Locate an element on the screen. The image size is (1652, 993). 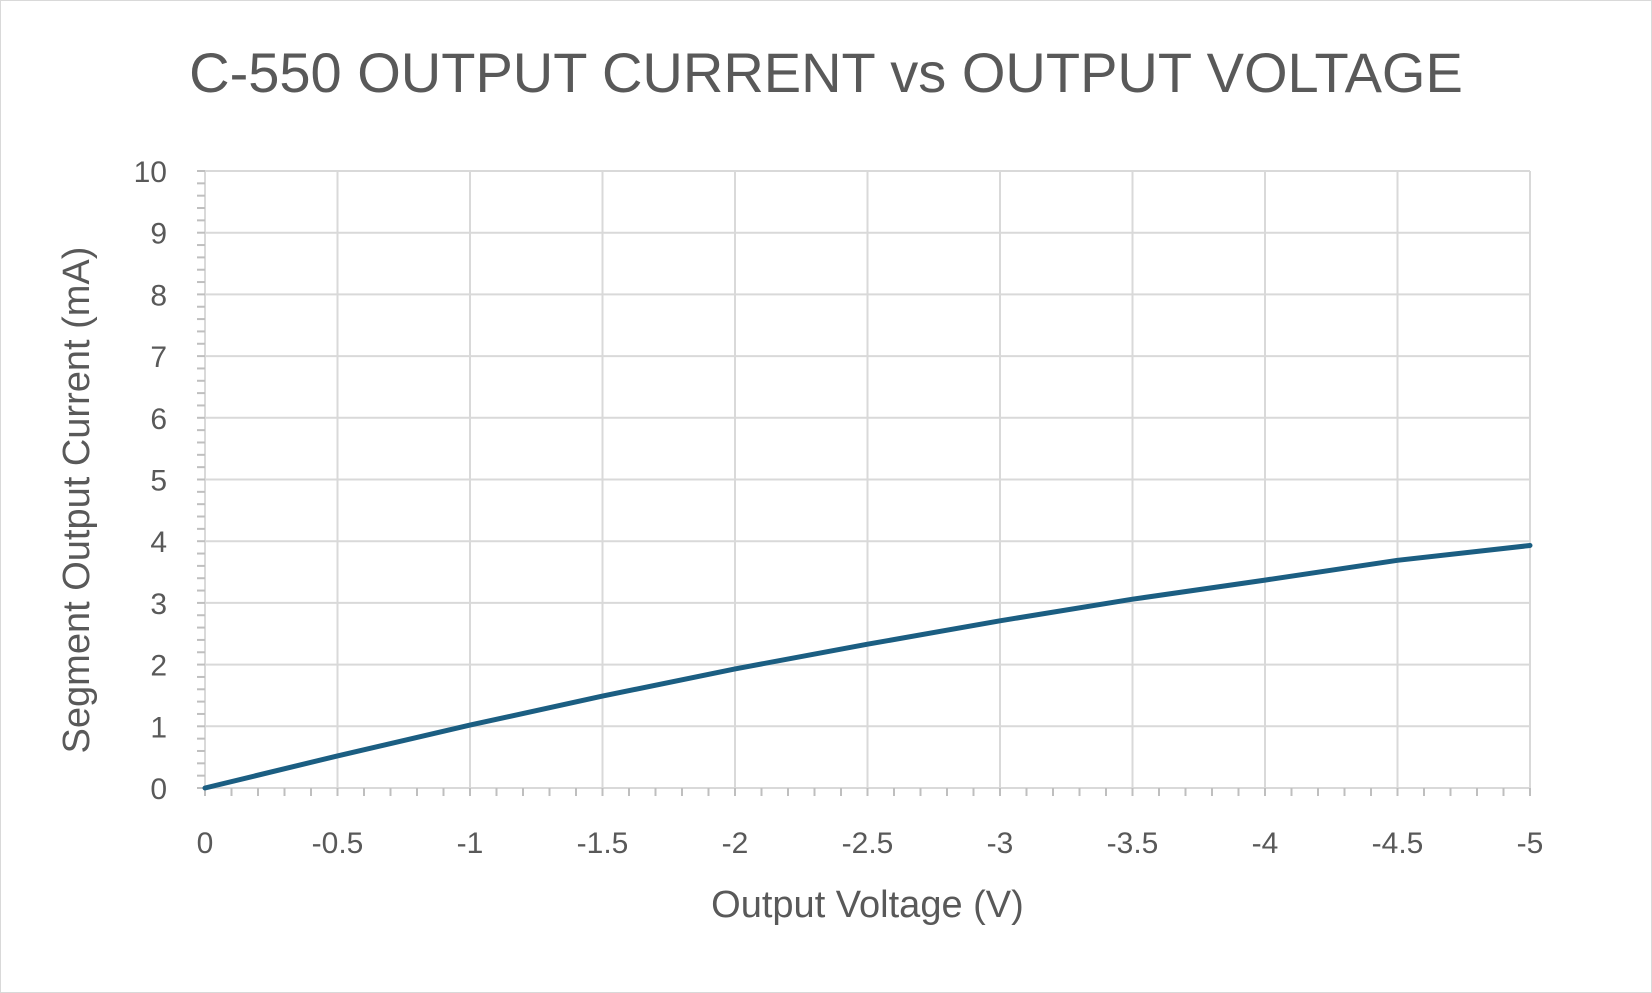
y-tick-label: 1 is located at coordinates (158, 727).